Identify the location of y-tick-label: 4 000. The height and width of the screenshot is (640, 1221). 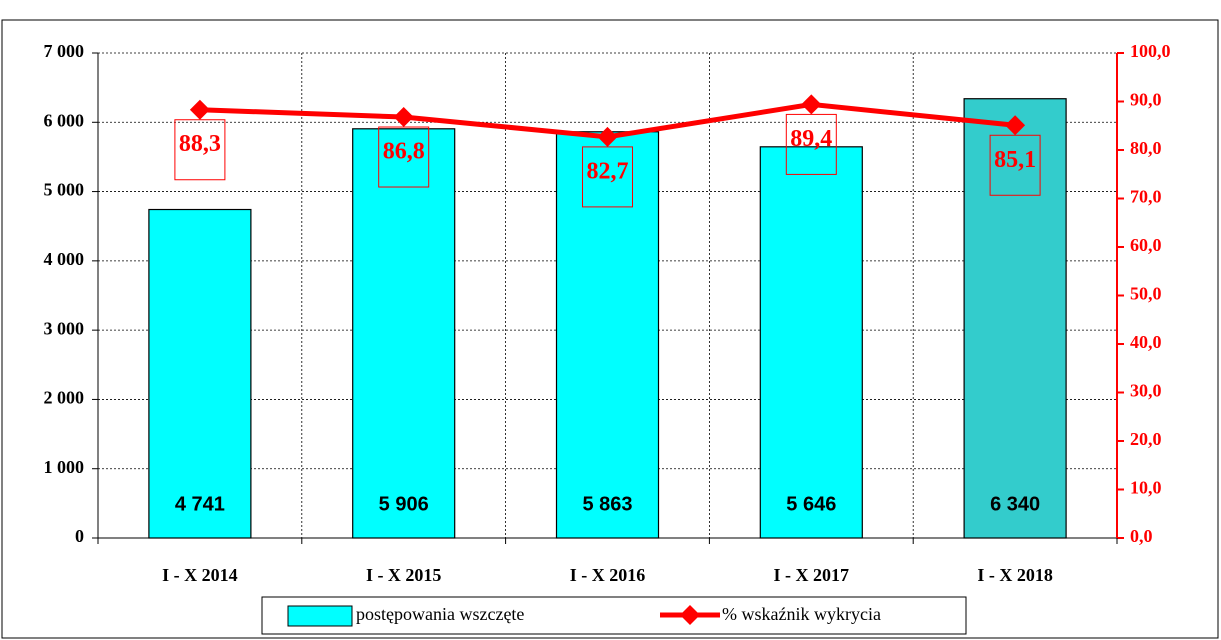
(64, 259).